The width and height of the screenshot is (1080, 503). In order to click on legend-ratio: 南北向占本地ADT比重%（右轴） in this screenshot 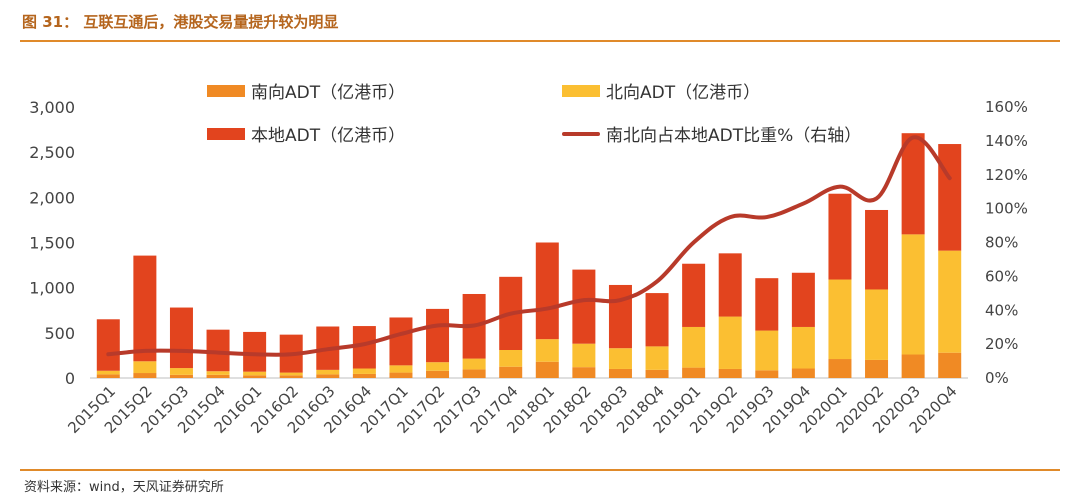, I will do `click(711, 133)`.